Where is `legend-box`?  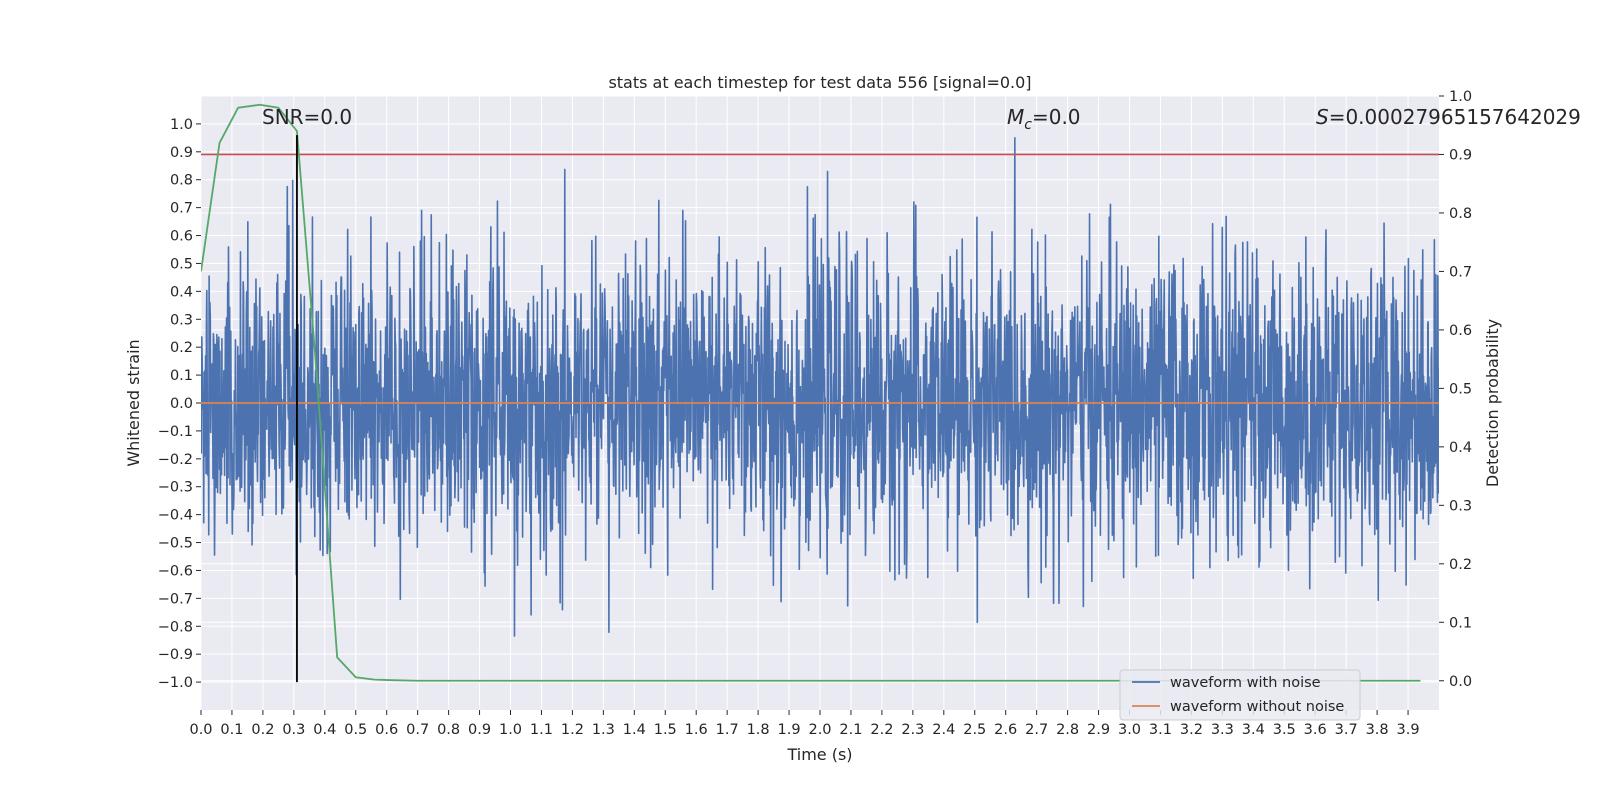 legend-box is located at coordinates (1240, 695).